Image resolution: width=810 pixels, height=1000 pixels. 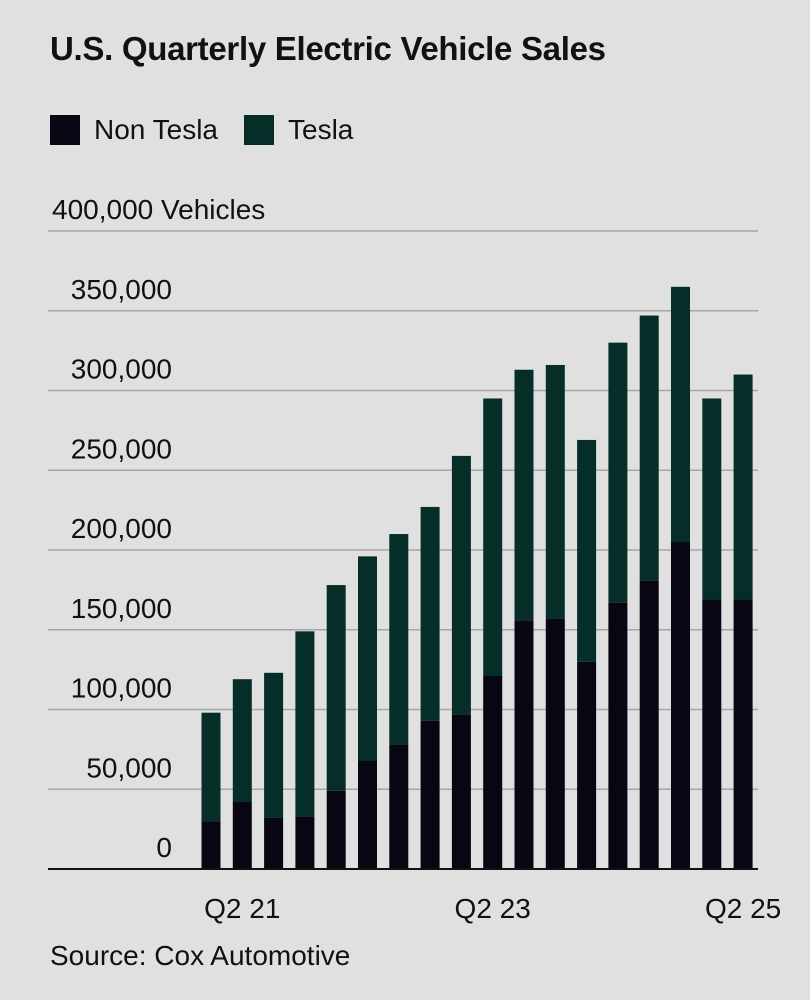 I want to click on x-tick-label: Q2 25, so click(x=743, y=908).